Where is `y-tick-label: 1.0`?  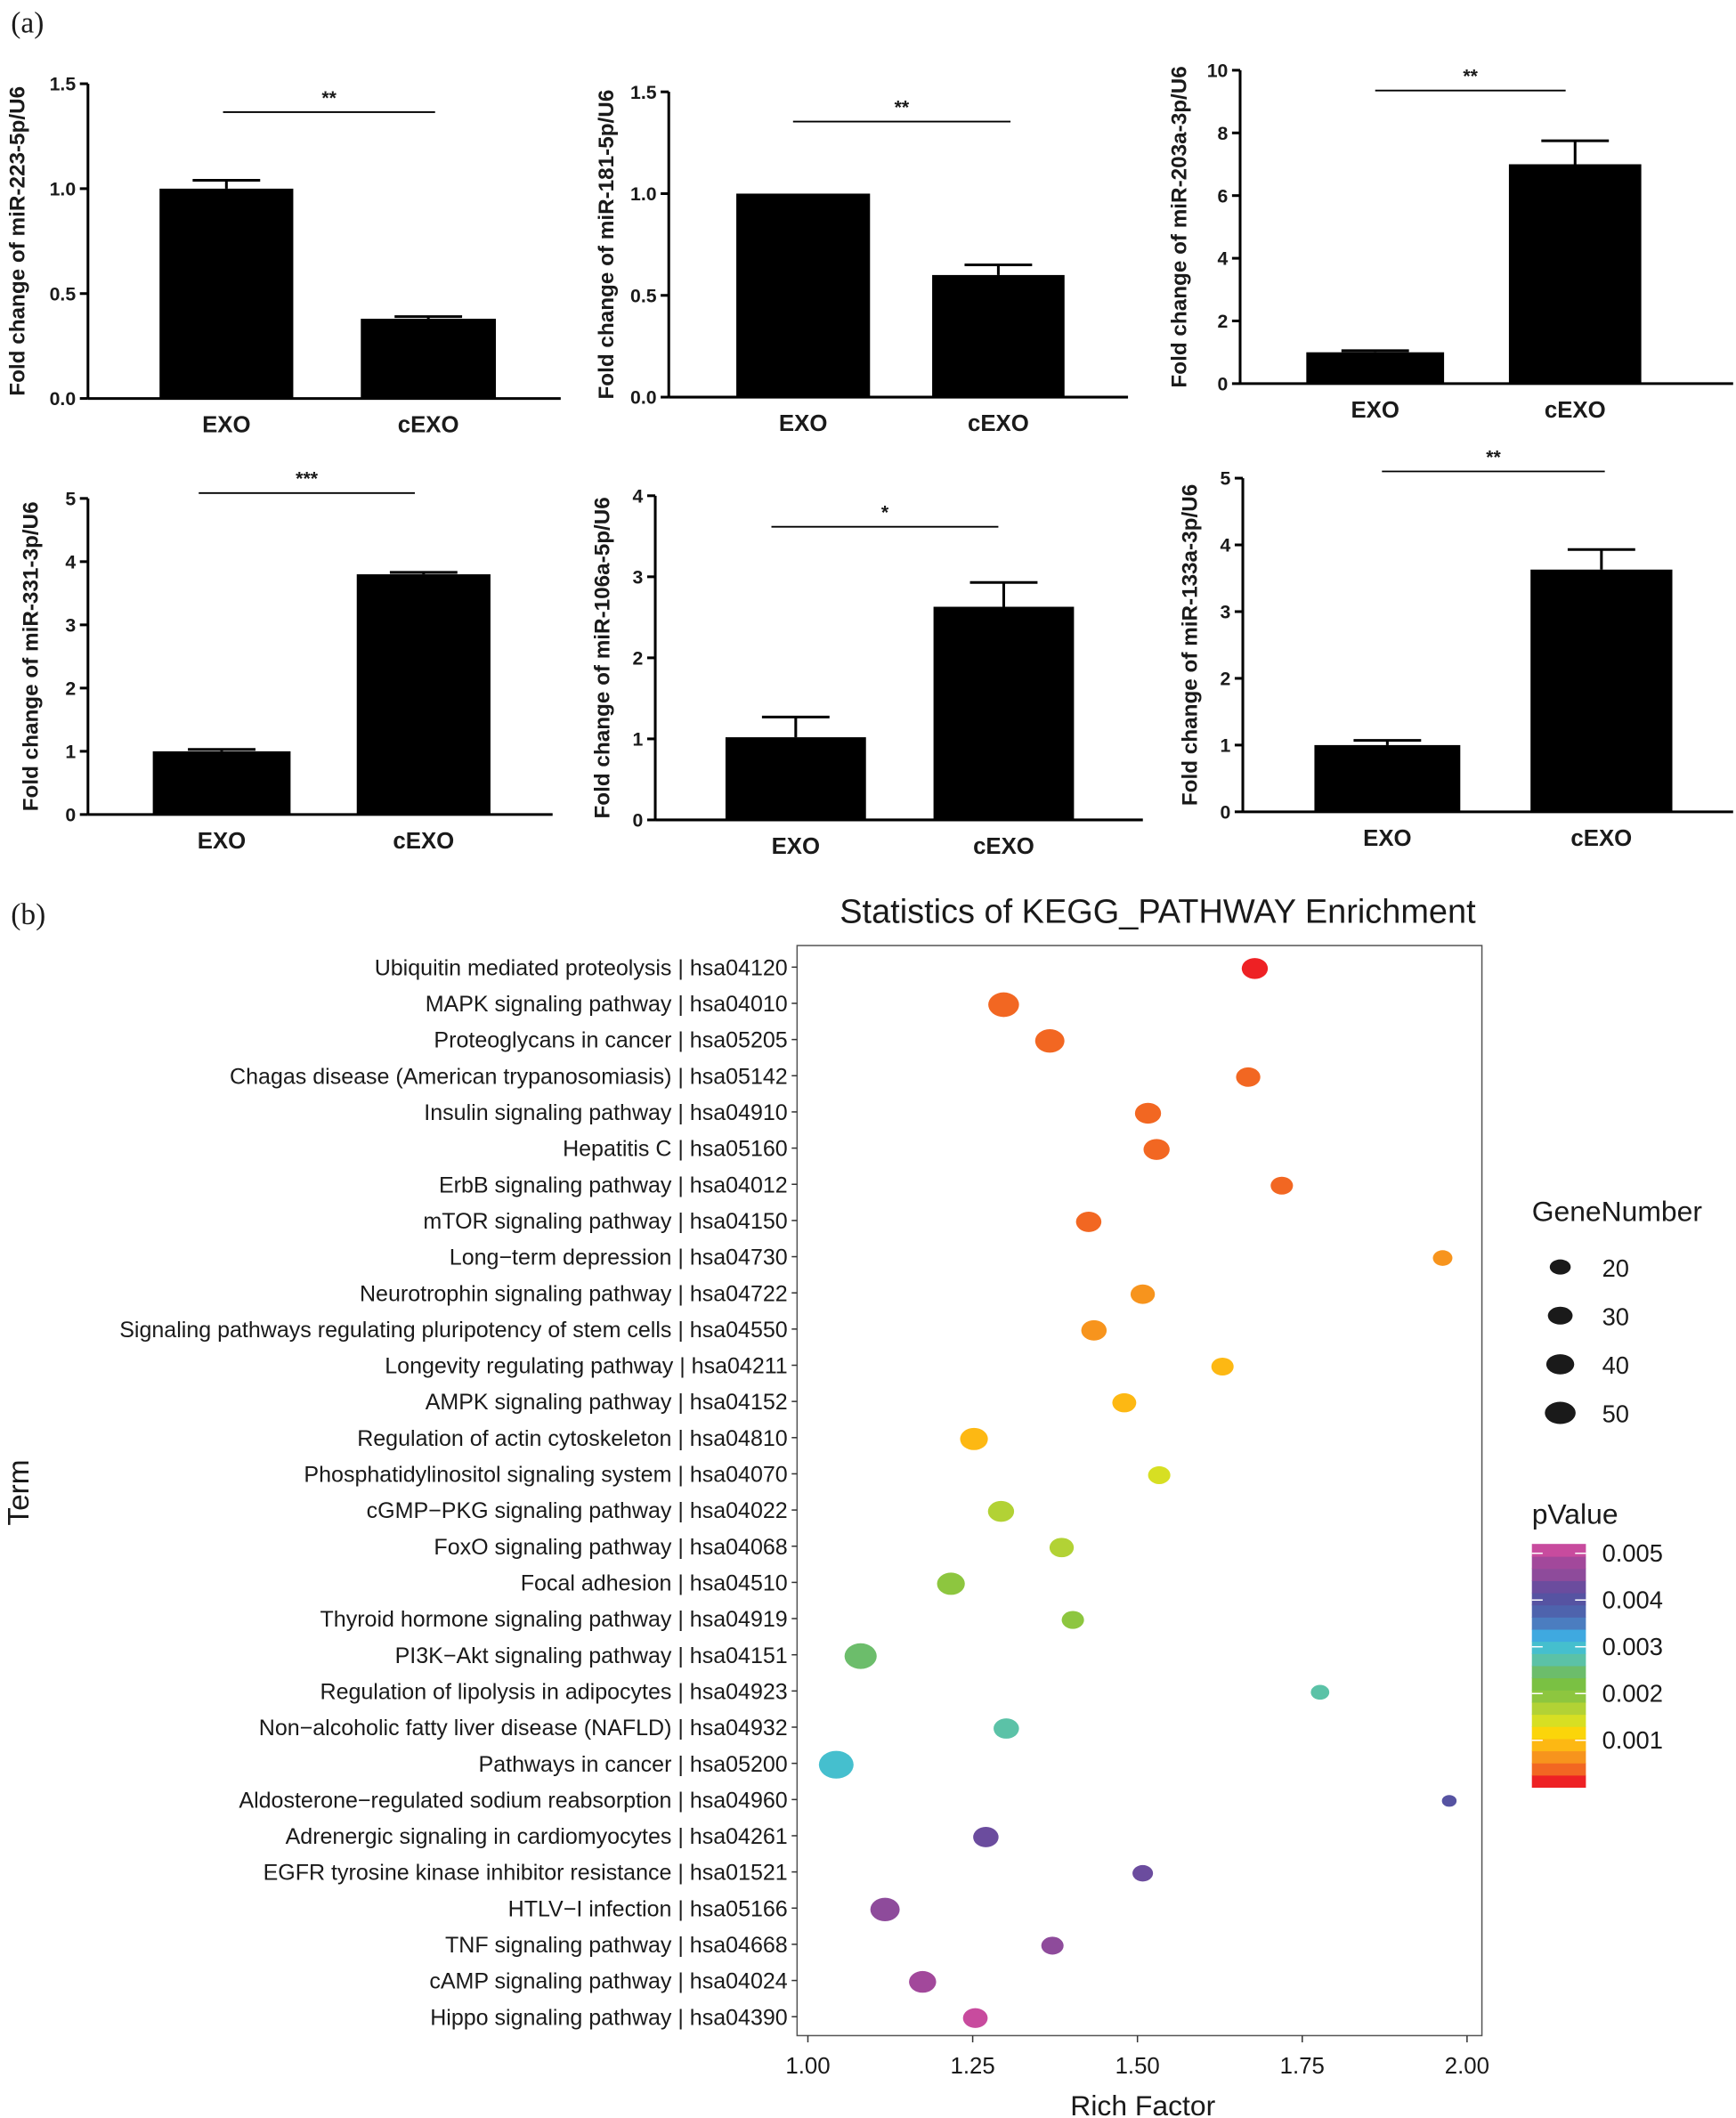
y-tick-label: 1.0 is located at coordinates (64, 188).